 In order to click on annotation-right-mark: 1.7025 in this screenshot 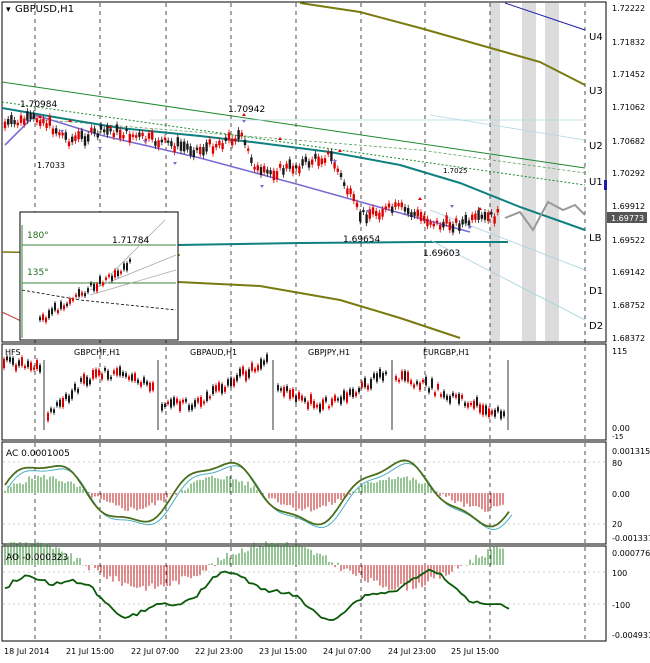, I will do `click(455, 171)`.